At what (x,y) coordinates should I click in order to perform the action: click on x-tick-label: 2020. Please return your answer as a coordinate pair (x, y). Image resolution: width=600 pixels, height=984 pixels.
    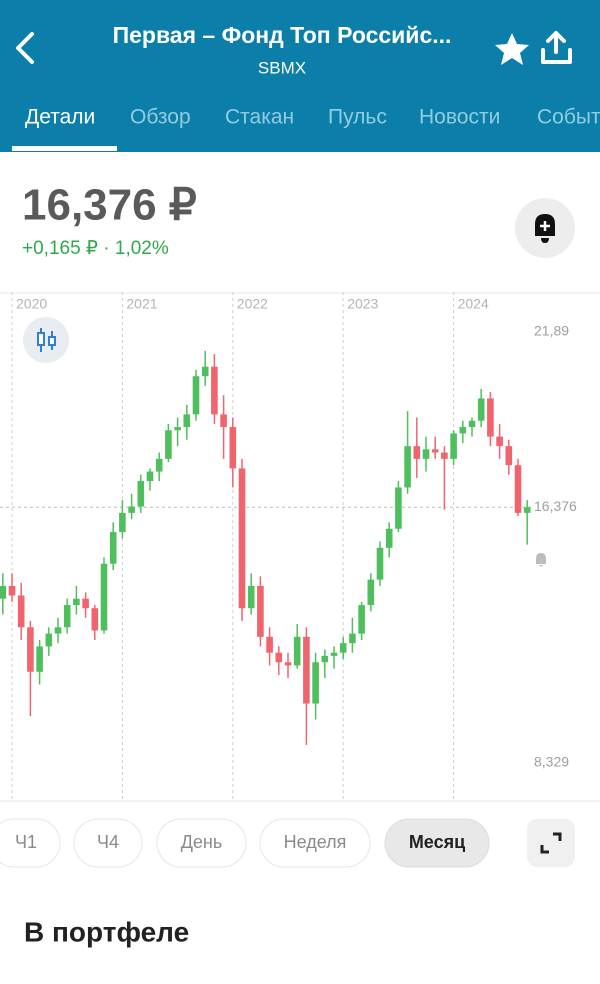
    Looking at the image, I should click on (31, 304).